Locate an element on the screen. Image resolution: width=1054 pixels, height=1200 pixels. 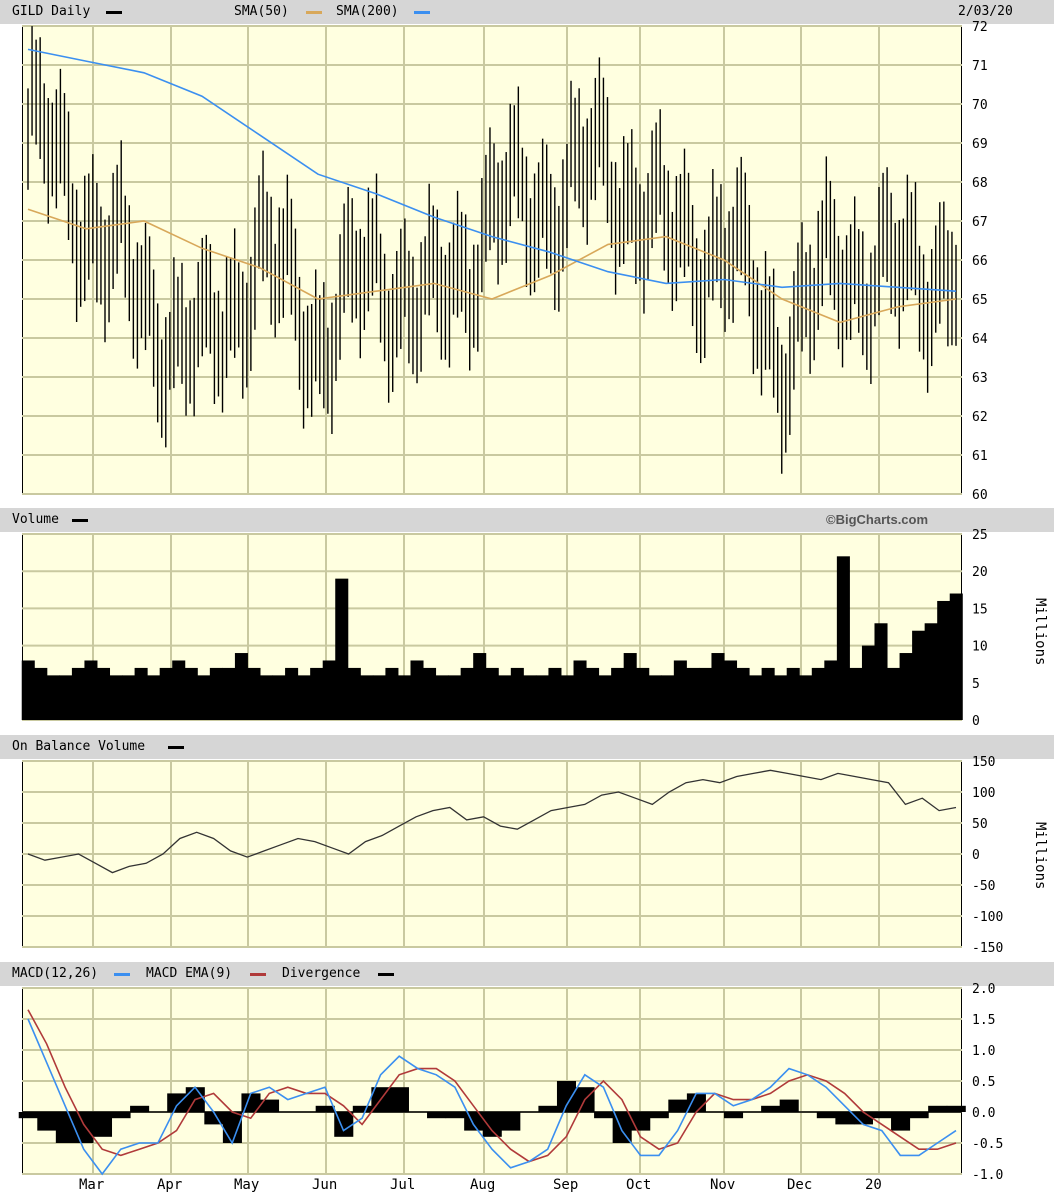
volume-header: Volume ©BigCharts.com is located at coordinates (527, 520).